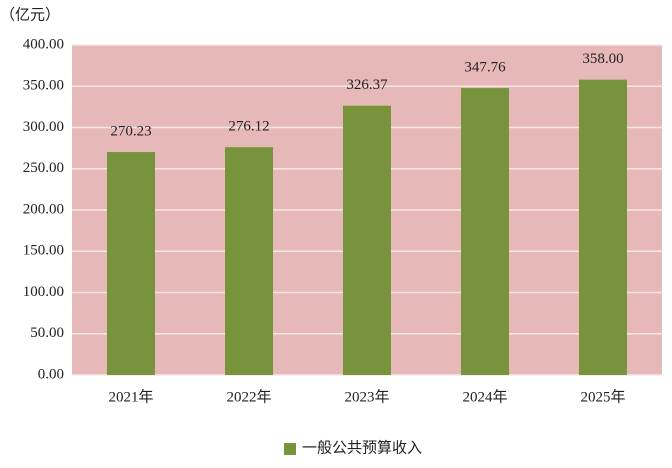  What do you see at coordinates (130, 131) in the screenshot?
I see `data-label: 270.23` at bounding box center [130, 131].